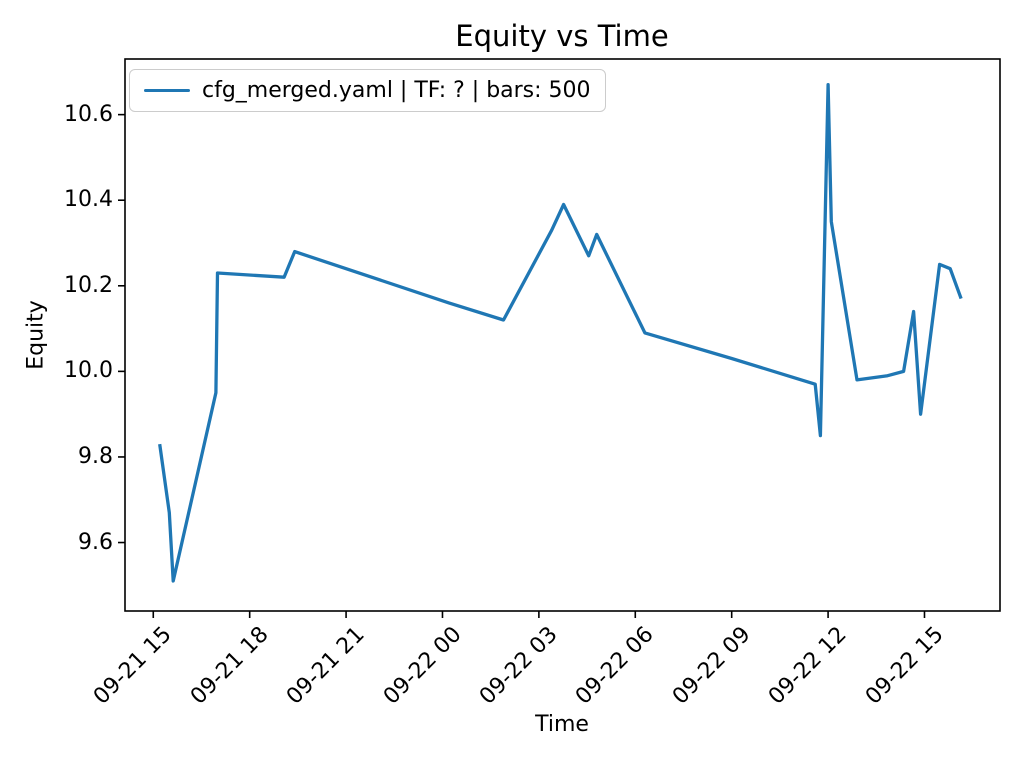 The width and height of the screenshot is (1024, 768). What do you see at coordinates (396, 90) in the screenshot?
I see `legend-label: cfg_merged.yaml | TF: ? | bars: 500` at bounding box center [396, 90].